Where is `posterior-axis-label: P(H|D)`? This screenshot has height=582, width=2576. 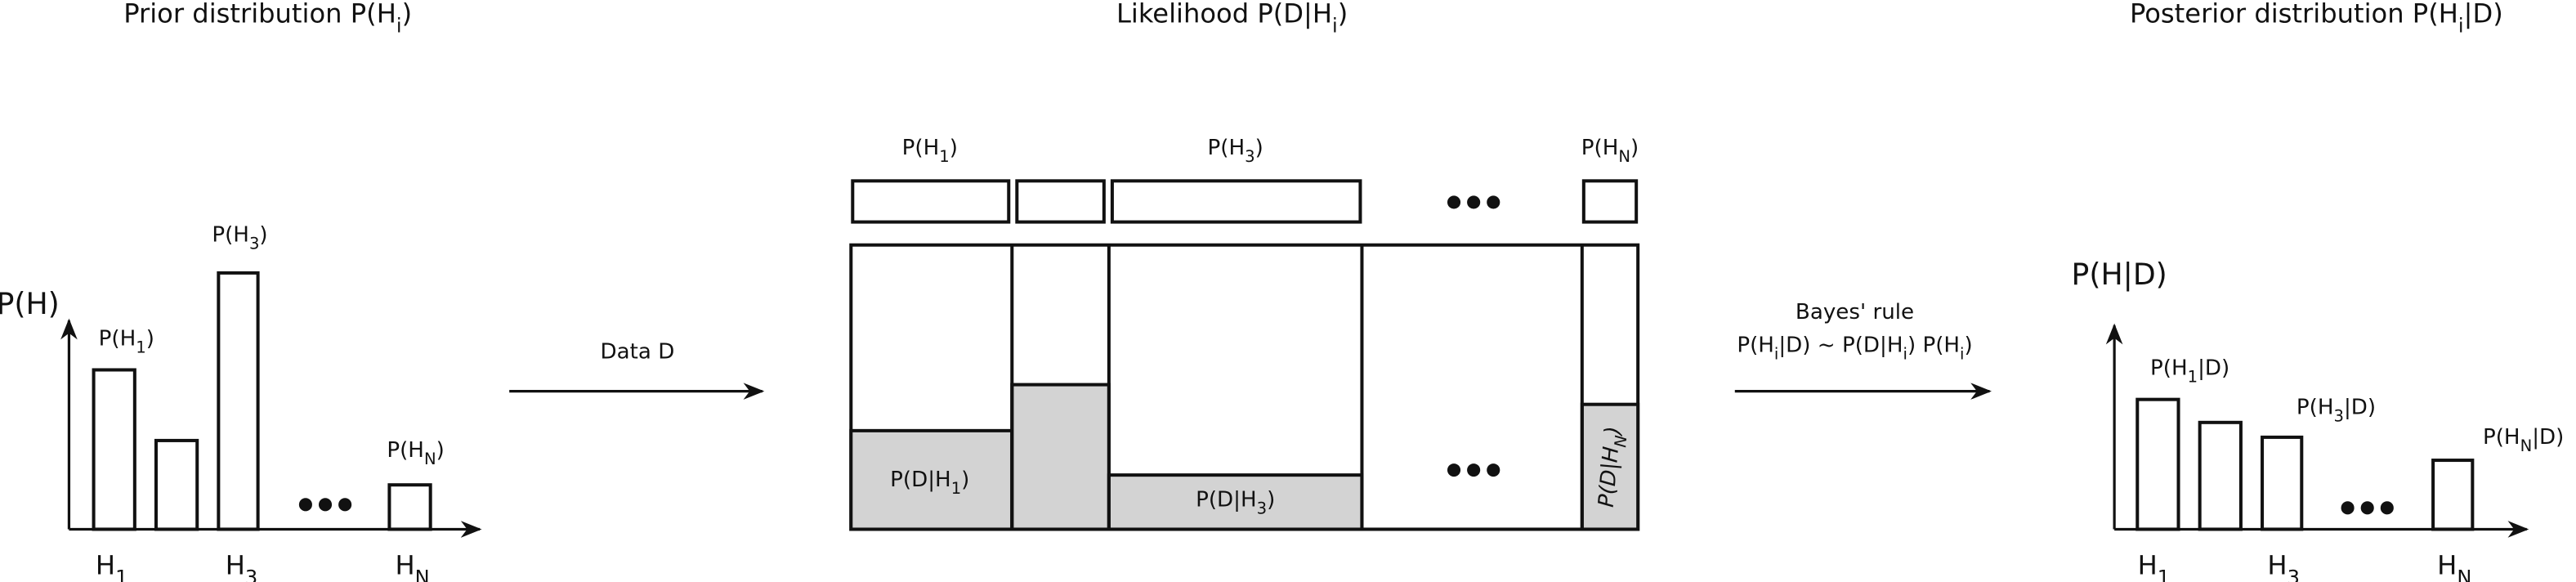
posterior-axis-label: P(H|D) is located at coordinates (2119, 275).